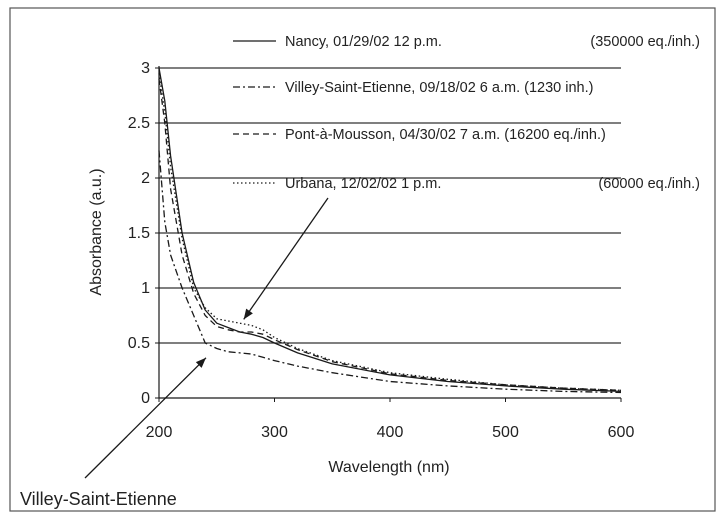 This screenshot has height=521, width=725. What do you see at coordinates (145, 178) in the screenshot?
I see `y-tick-label: 2` at bounding box center [145, 178].